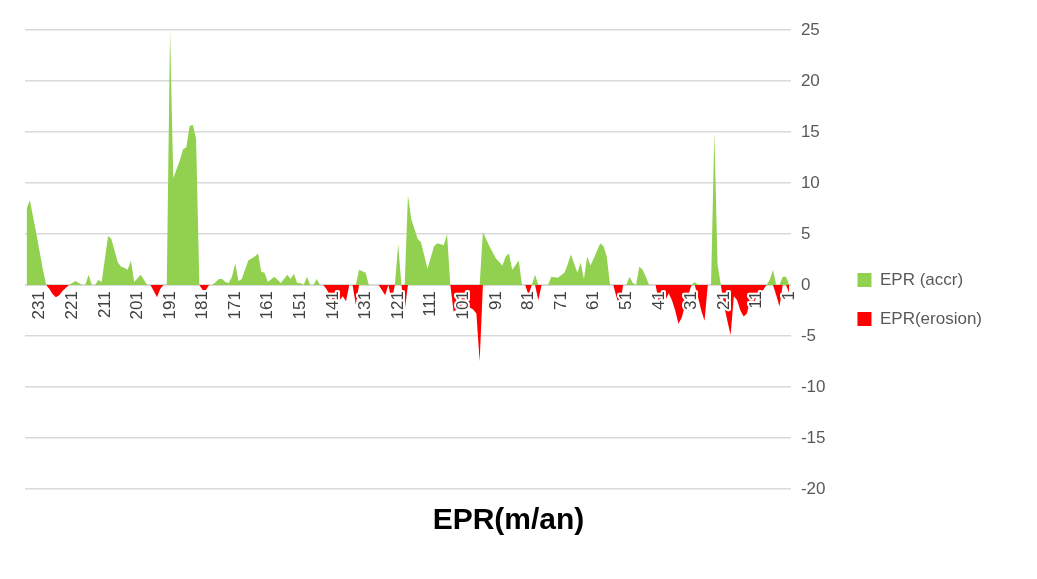  Describe the element at coordinates (508, 519) in the screenshot. I see `text: EPR(m/an)` at that location.